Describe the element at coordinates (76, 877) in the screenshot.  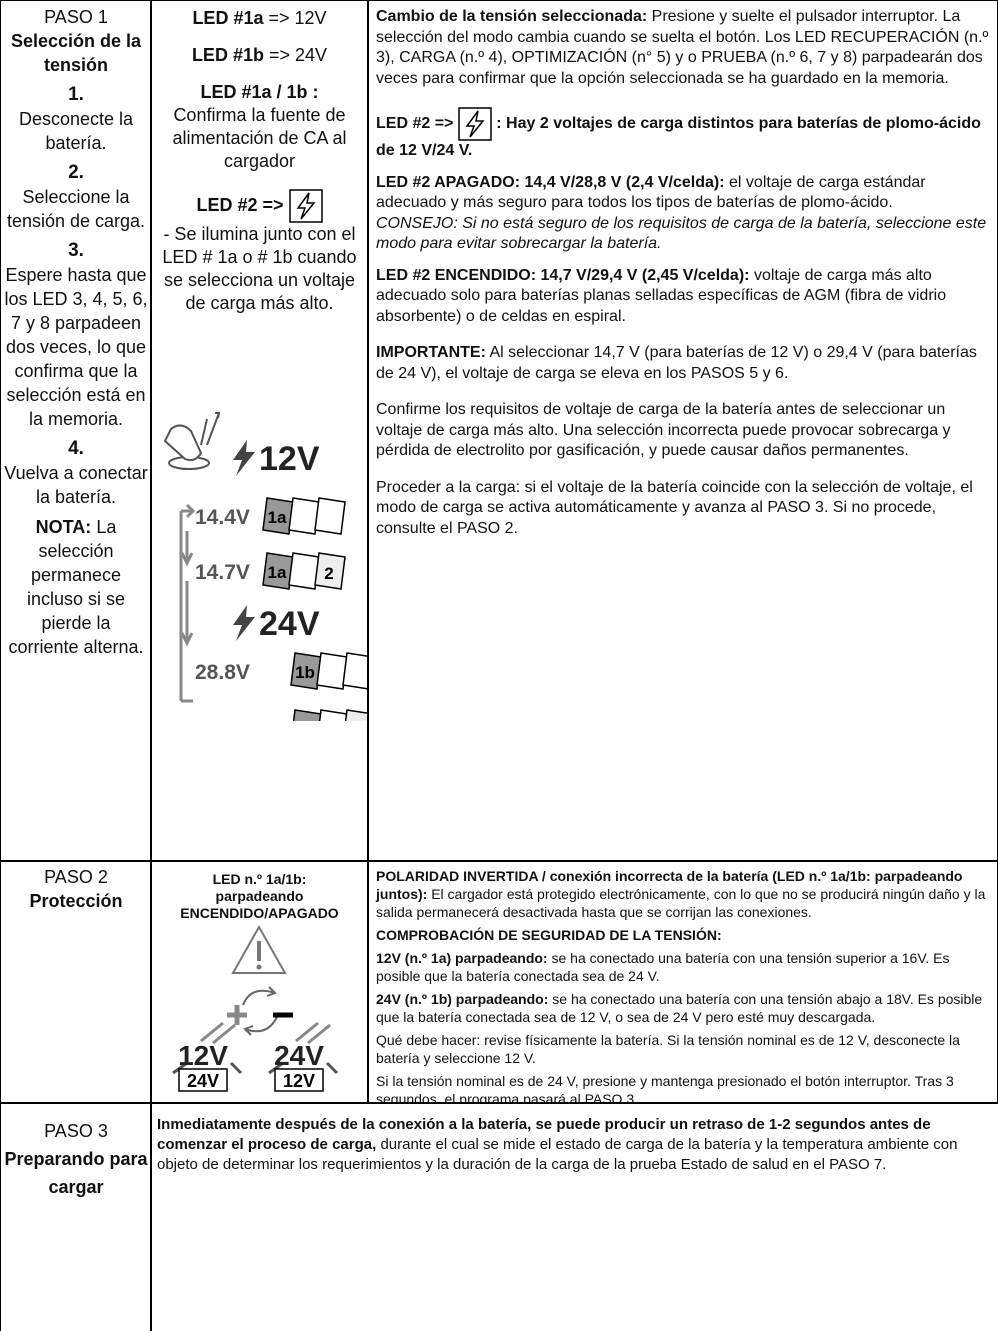
I see `step-label: PASO 2` at that location.